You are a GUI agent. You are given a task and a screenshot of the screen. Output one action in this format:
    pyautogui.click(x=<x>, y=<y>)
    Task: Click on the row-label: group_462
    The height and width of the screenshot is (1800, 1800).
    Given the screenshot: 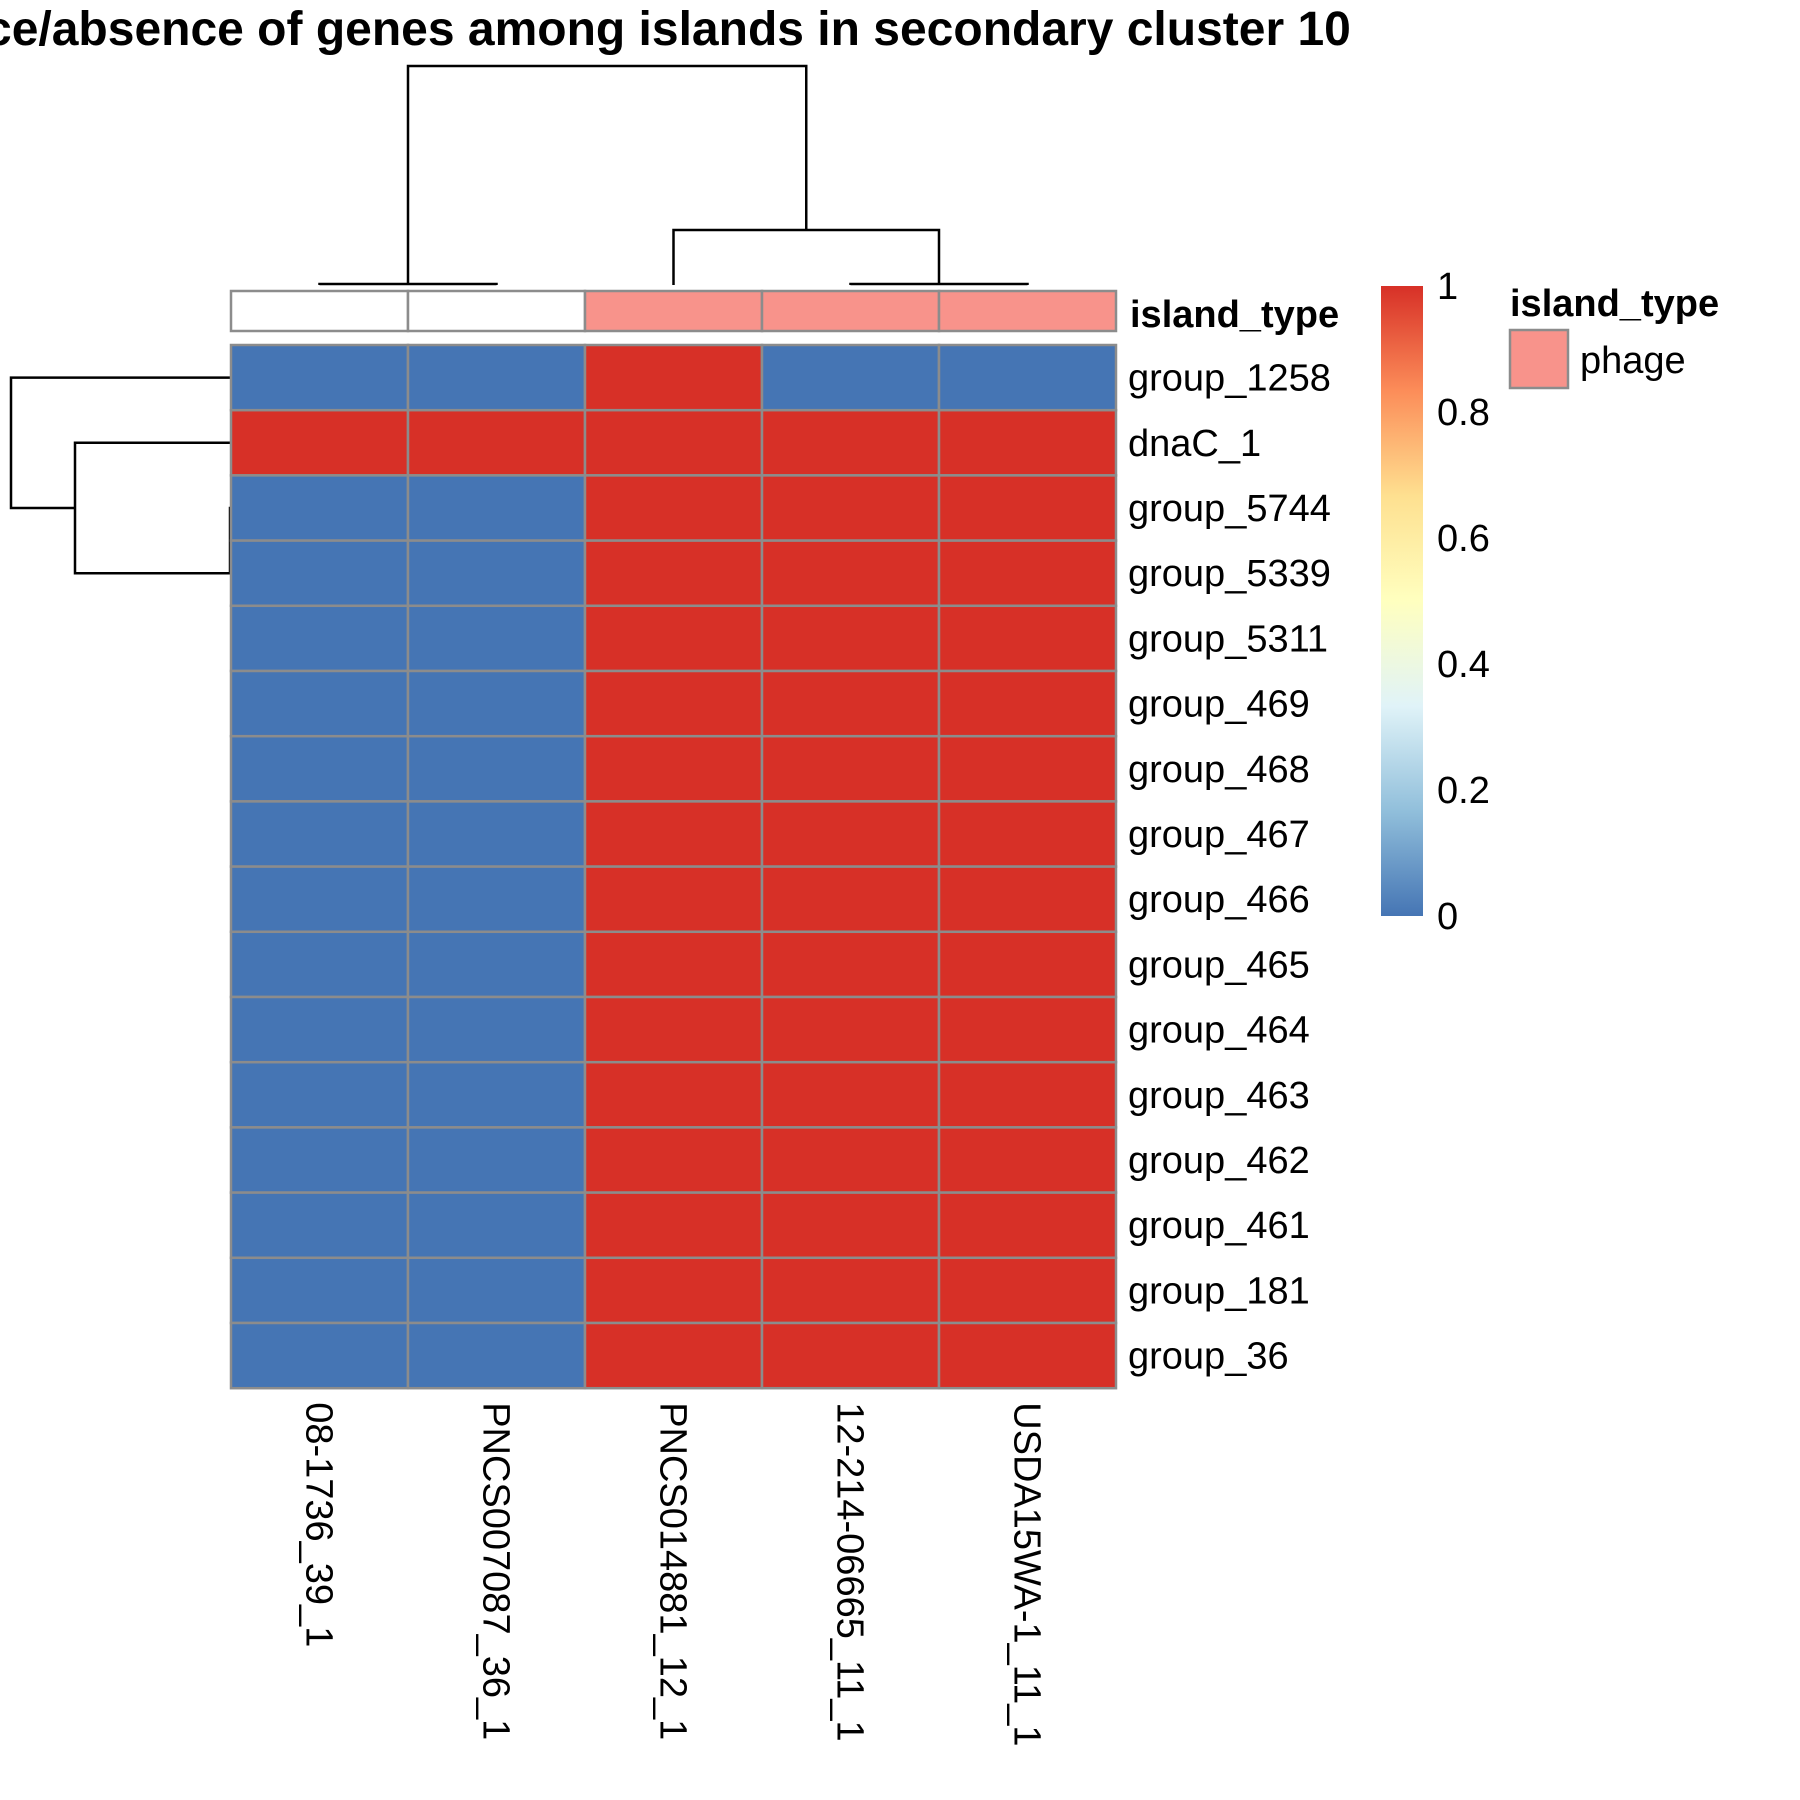 What is the action you would take?
    pyautogui.click(x=1219, y=1161)
    